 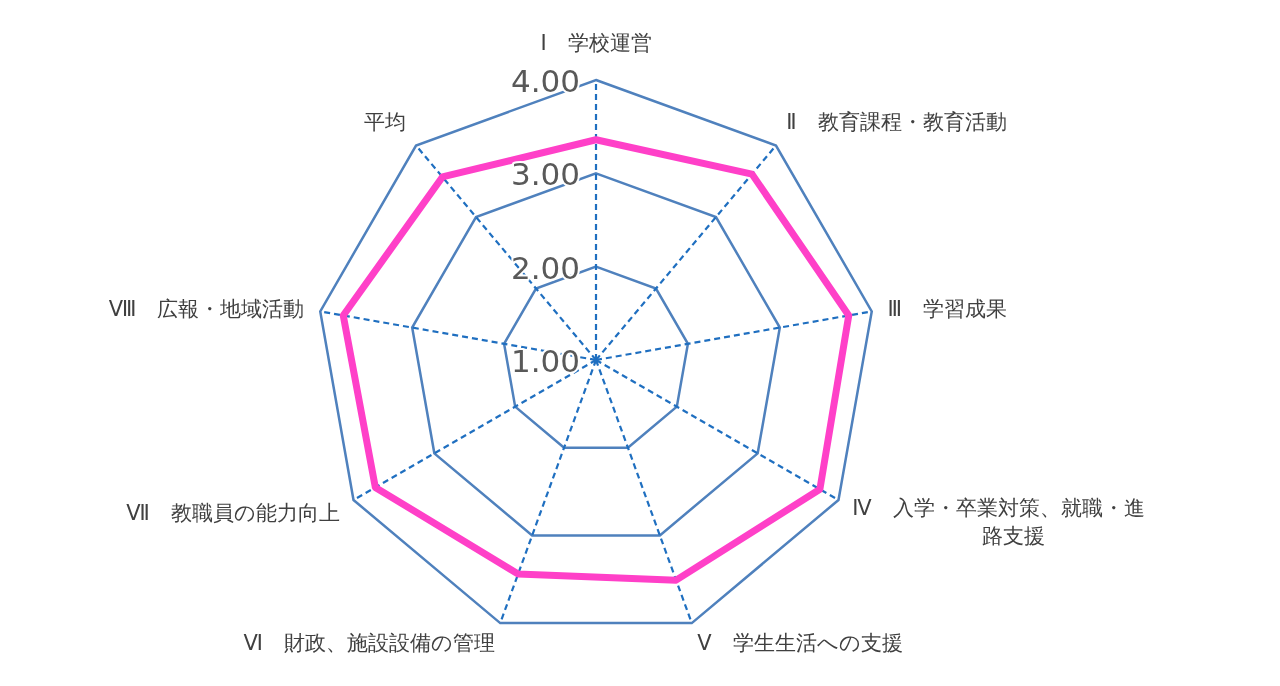 What do you see at coordinates (545, 267) in the screenshot?
I see `y-tick-label: 2.00` at bounding box center [545, 267].